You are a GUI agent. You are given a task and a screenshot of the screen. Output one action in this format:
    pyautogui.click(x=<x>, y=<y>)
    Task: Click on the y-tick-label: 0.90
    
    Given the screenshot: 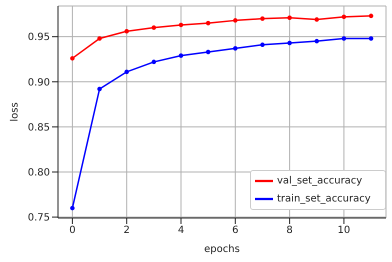 What is the action you would take?
    pyautogui.click(x=39, y=82)
    